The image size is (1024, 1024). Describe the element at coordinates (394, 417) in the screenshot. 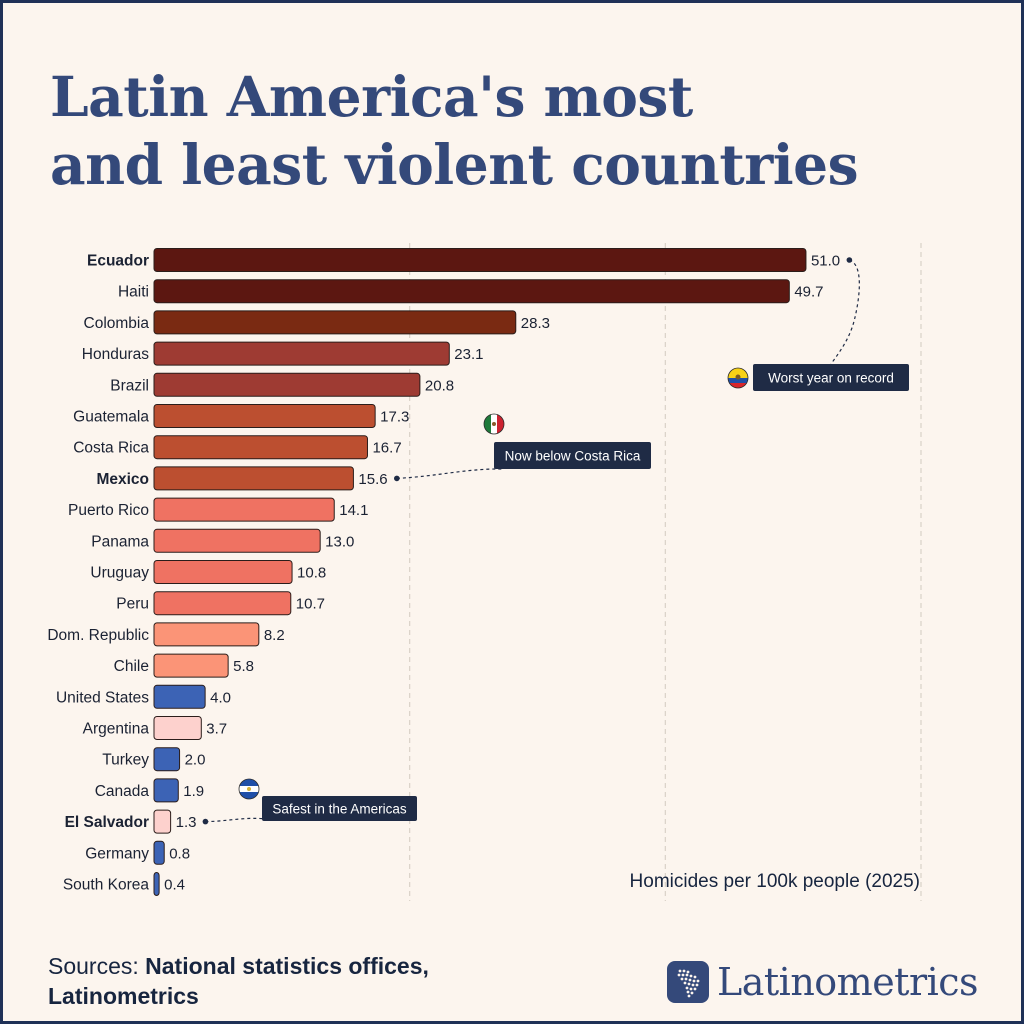

I see `value-label-guatemala: 17.3` at that location.